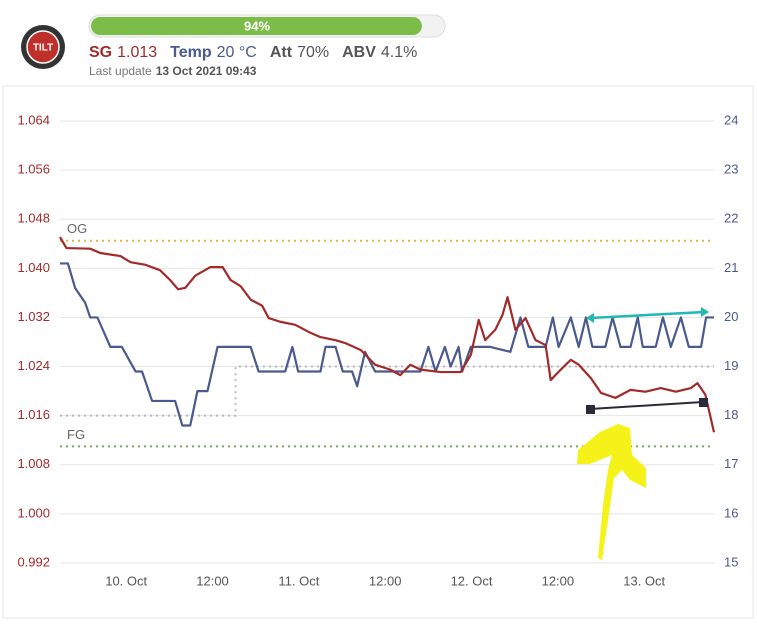 This screenshot has width=757, height=626. What do you see at coordinates (731, 463) in the screenshot?
I see `y2-tick-label: 17` at bounding box center [731, 463].